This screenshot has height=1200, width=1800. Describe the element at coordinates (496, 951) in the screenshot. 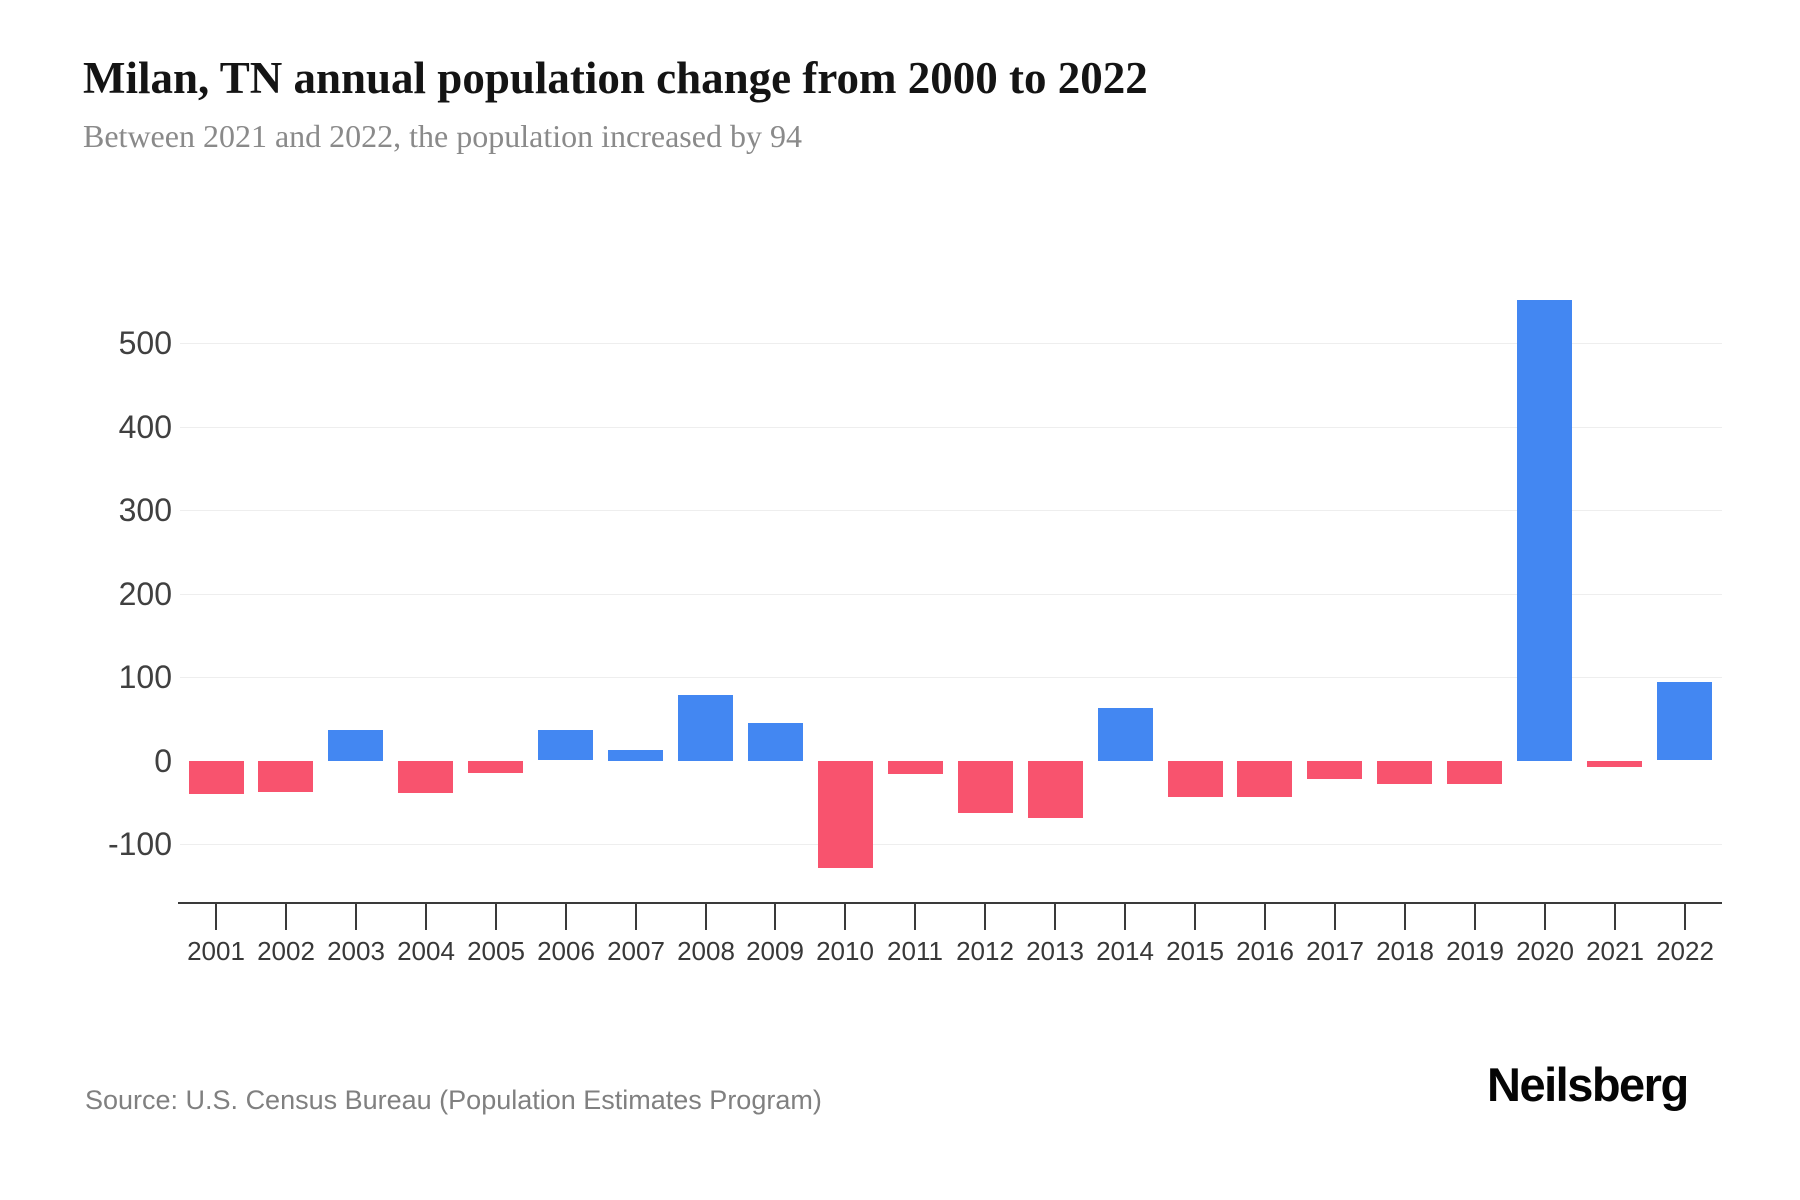

I see `x-axis-tick-label: 2005` at that location.